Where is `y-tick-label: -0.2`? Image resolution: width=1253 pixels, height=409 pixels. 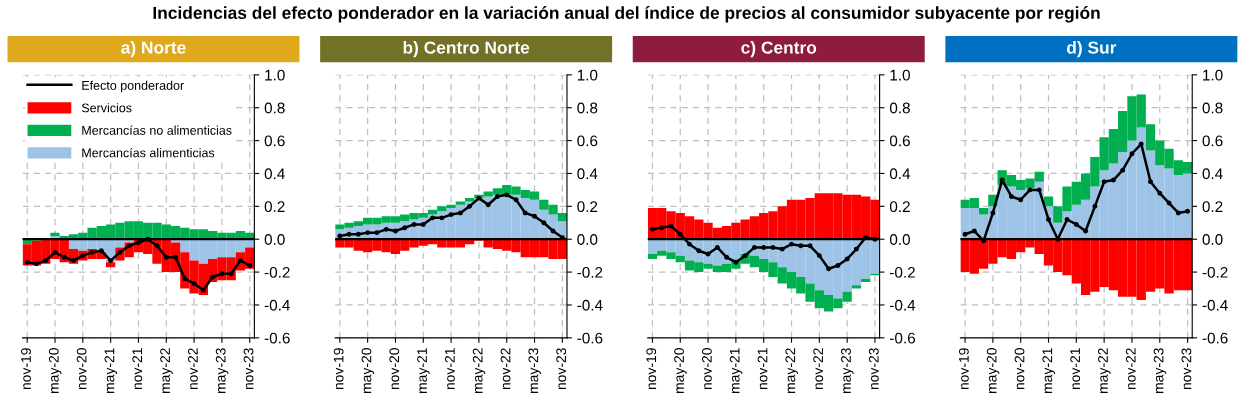 y-tick-label: -0.2 is located at coordinates (277, 272).